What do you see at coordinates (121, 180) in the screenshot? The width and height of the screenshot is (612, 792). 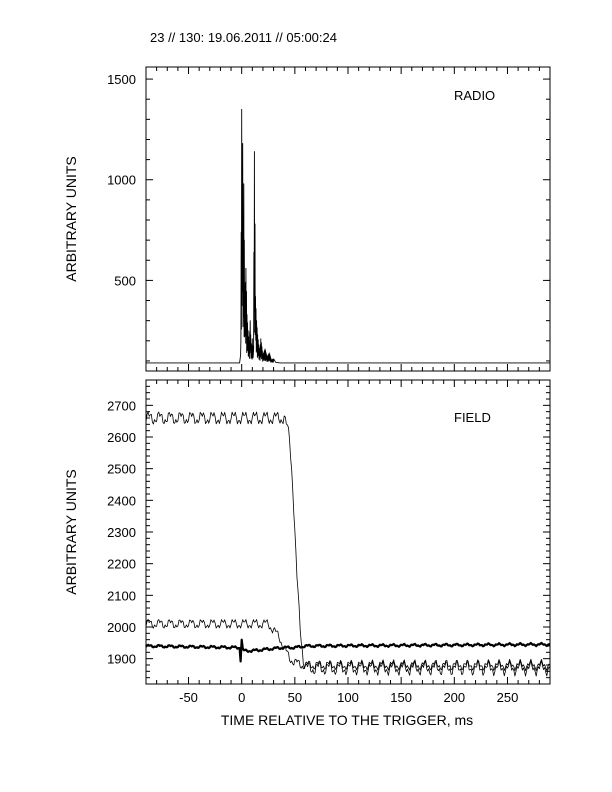 I see `y-tick-label: 1000` at bounding box center [121, 180].